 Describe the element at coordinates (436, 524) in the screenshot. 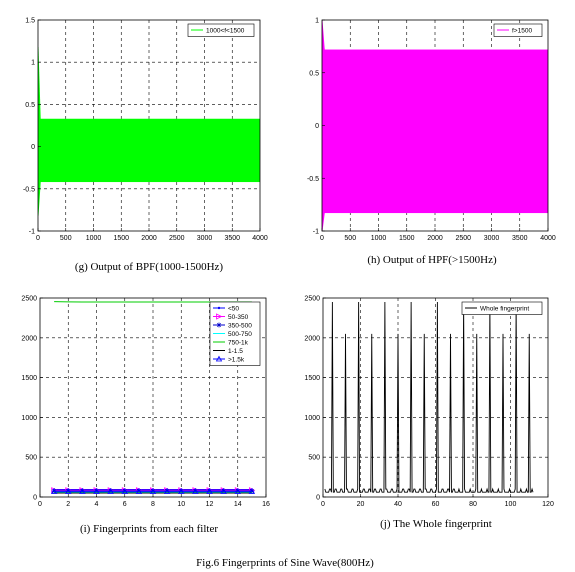

I see `caption-j: (j) The Whole fingerprint` at that location.